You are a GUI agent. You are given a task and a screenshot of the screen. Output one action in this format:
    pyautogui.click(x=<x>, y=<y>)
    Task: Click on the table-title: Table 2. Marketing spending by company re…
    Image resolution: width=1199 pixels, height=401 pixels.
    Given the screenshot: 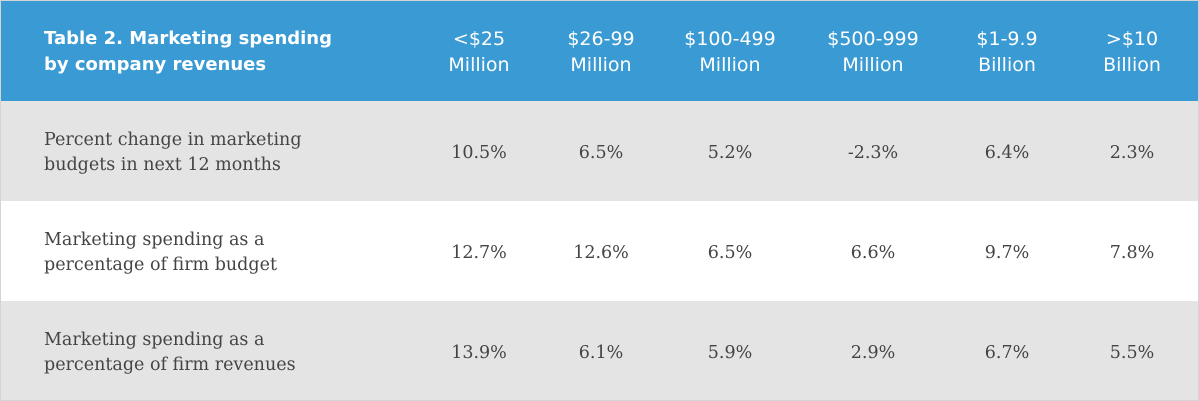 What is the action you would take?
    pyautogui.click(x=188, y=52)
    